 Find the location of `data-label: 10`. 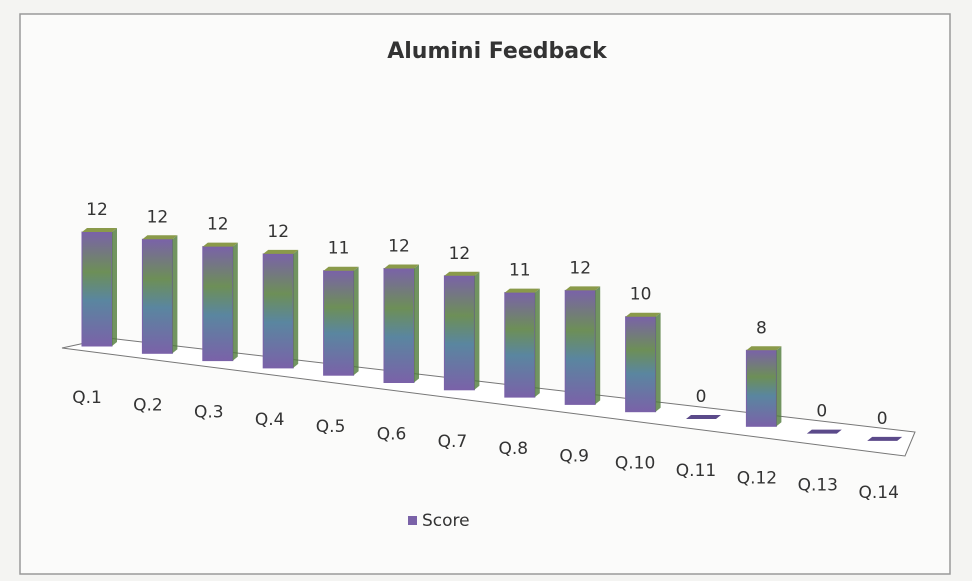

data-label: 10 is located at coordinates (641, 295).